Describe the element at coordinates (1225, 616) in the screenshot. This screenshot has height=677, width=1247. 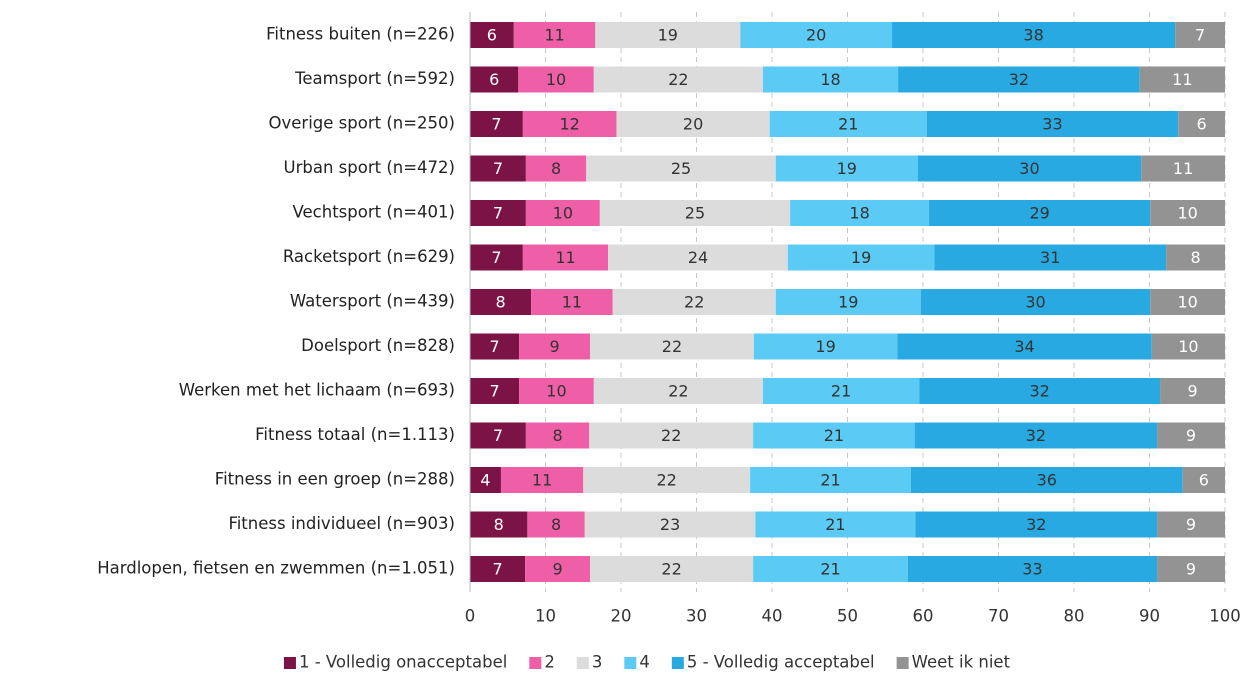
I see `x-tick-label: 100` at that location.